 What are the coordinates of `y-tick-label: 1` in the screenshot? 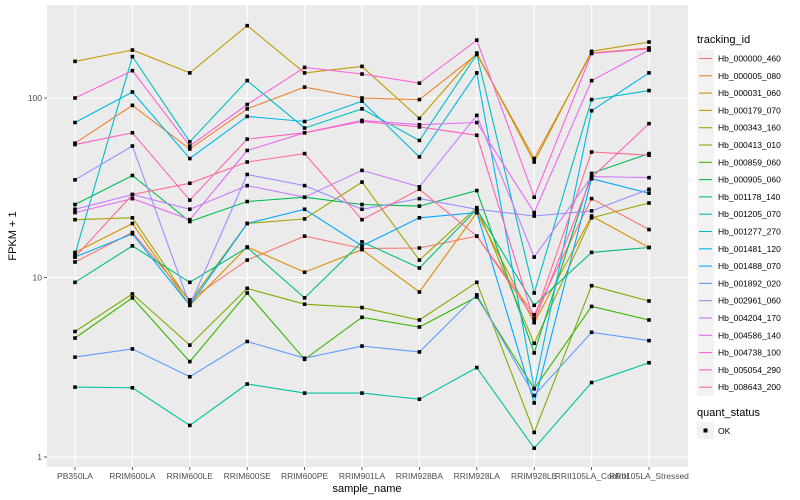 It's located at (39, 457).